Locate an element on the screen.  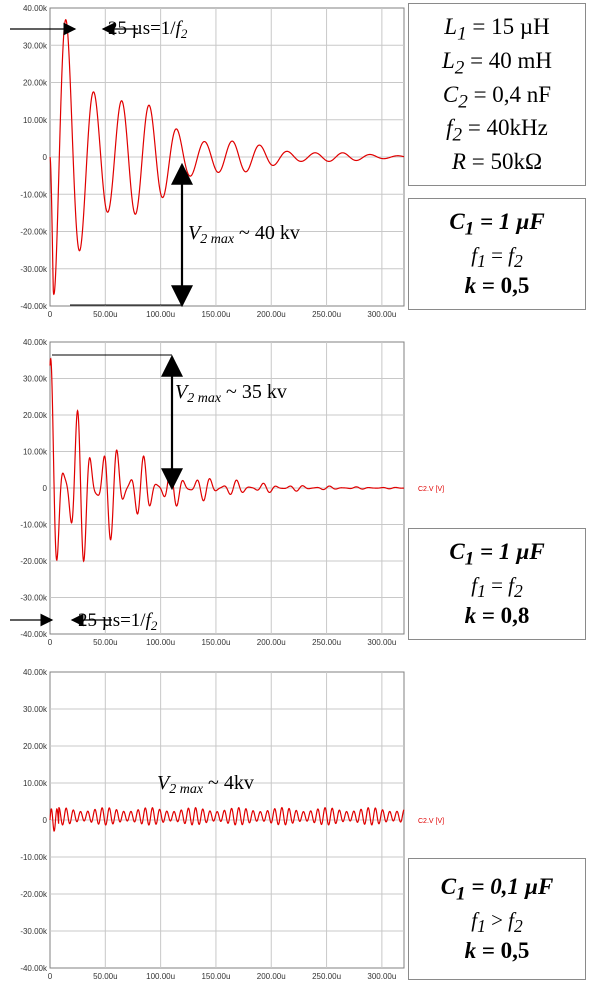
case-1-k: k = 0,5 is located at coordinates (497, 285).